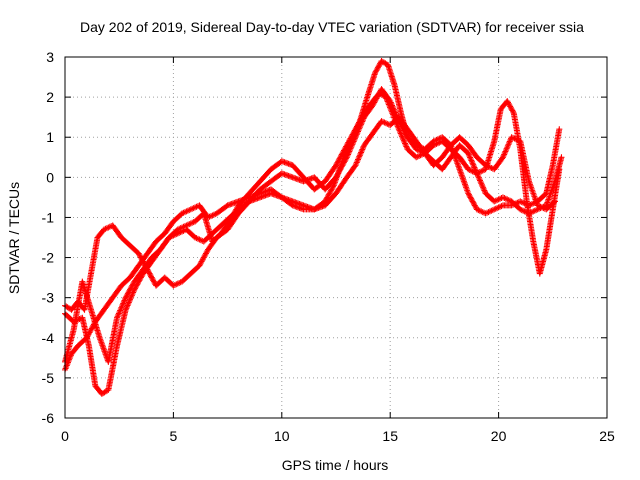 This screenshot has width=640, height=480. Describe the element at coordinates (335, 465) in the screenshot. I see `x-axis-label: GPS time / hours` at that location.